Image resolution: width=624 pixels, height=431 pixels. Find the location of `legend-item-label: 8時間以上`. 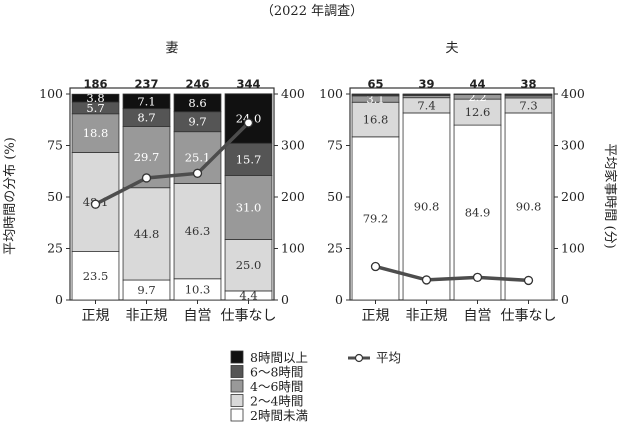

legend-item-label: 8時間以上 is located at coordinates (279, 357).